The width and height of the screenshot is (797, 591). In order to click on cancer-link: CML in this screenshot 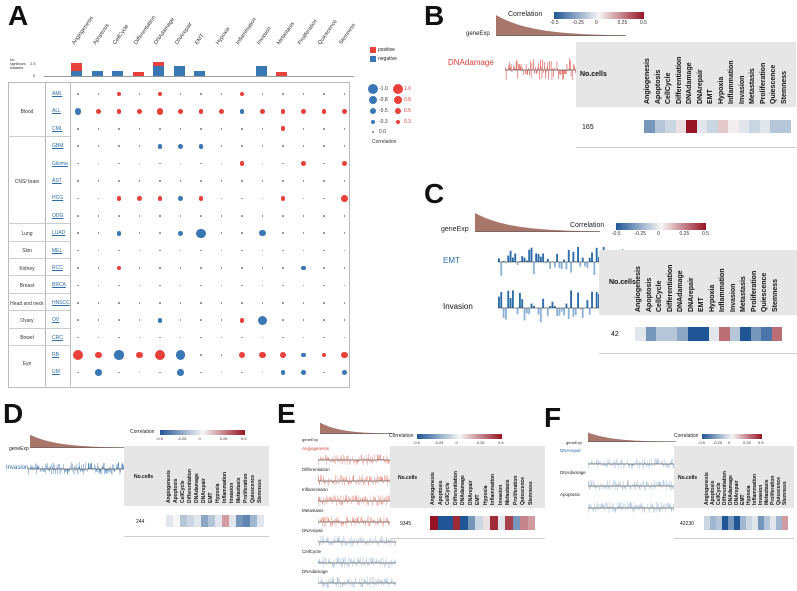, I will do `click(57, 129)`.